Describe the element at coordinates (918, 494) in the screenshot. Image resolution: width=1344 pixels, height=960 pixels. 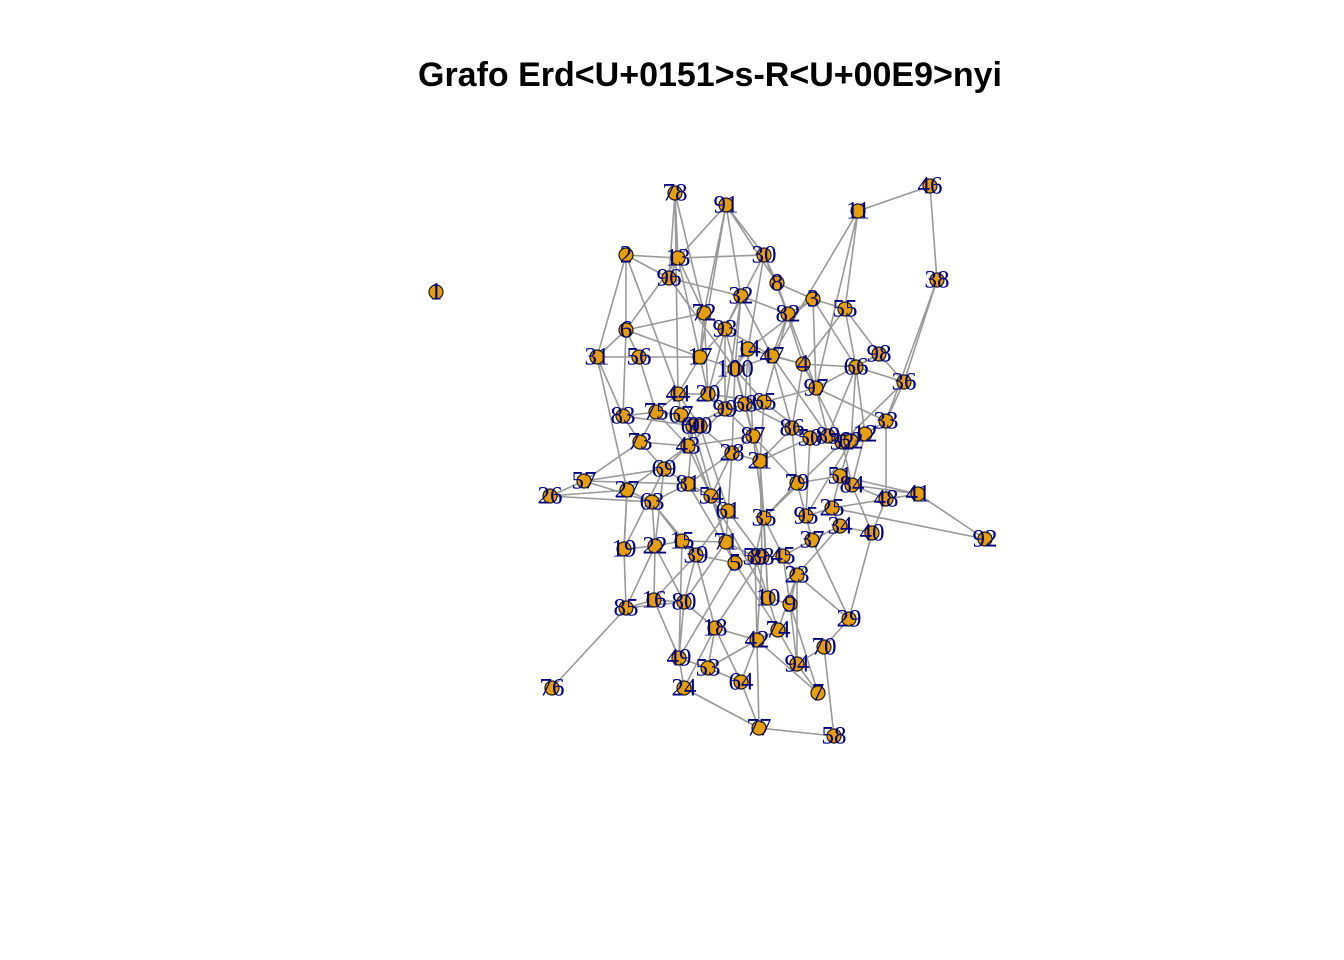
I see `node-label-41: 41` at that location.